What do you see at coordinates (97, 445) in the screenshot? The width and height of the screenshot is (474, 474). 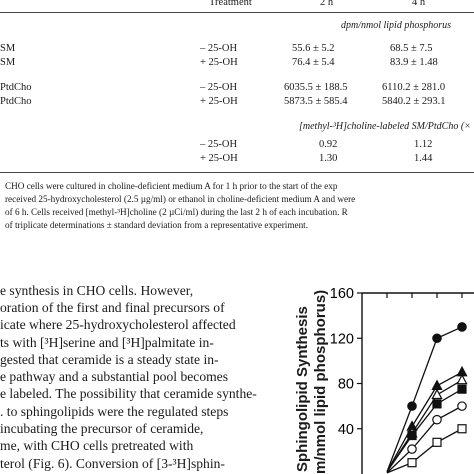 I see `body-line: me, with CHO cells pretreated with` at bounding box center [97, 445].